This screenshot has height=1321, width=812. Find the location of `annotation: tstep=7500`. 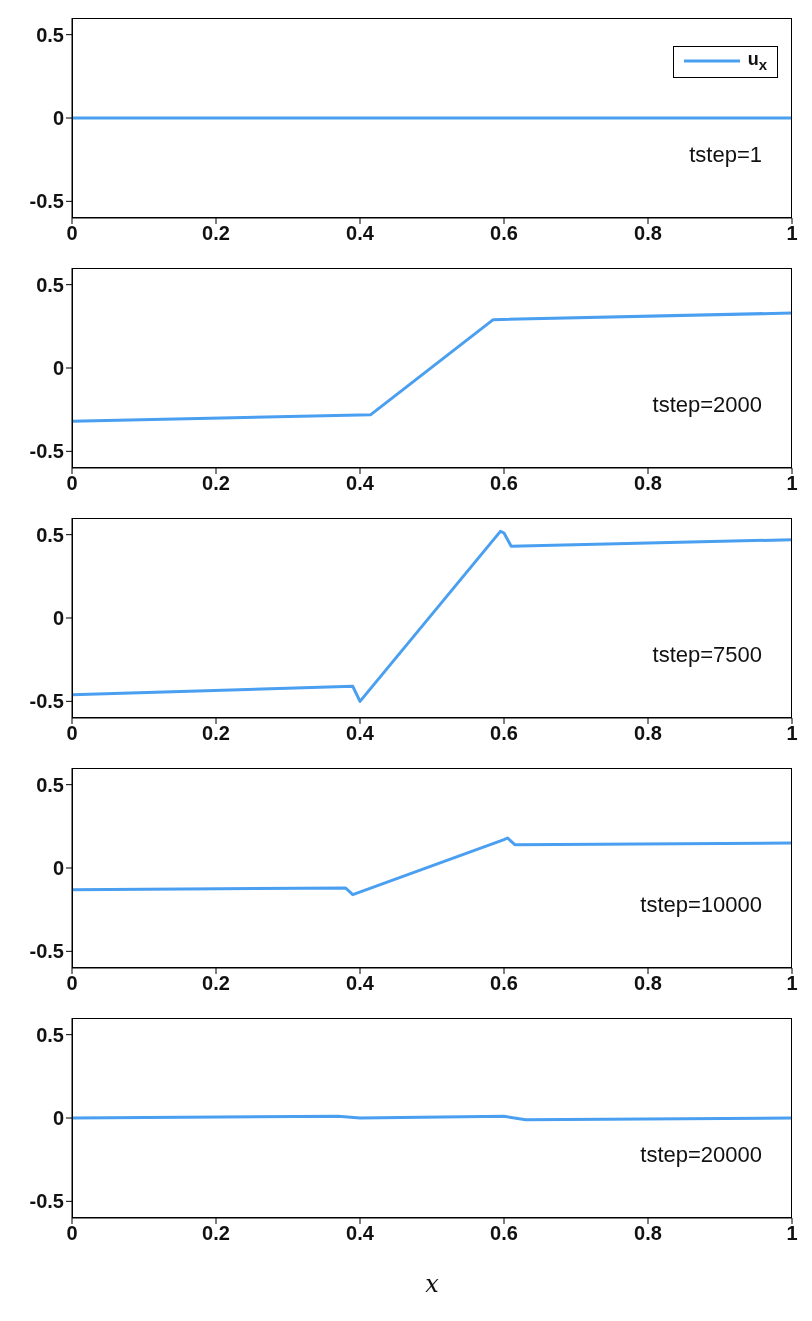

annotation: tstep=7500 is located at coordinates (707, 654).